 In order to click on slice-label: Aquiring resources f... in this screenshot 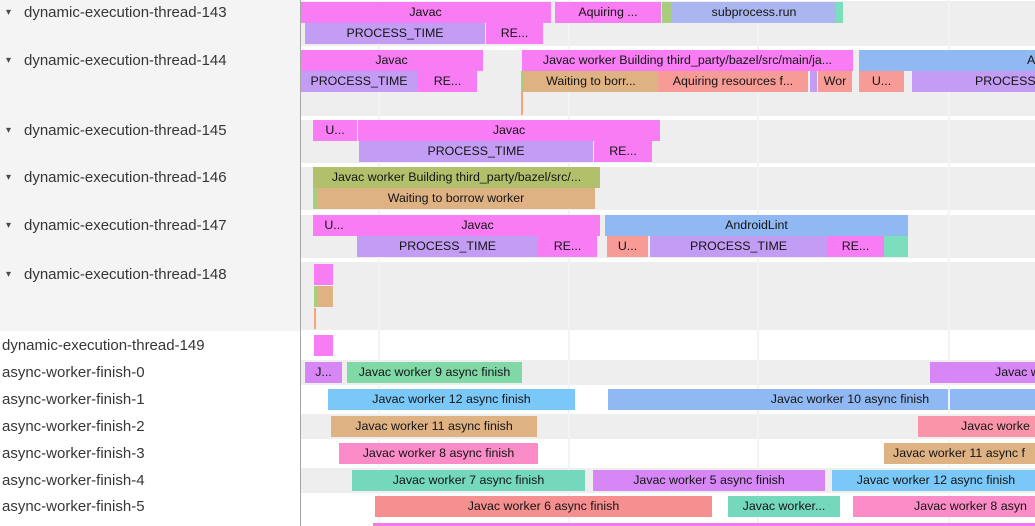, I will do `click(733, 81)`.